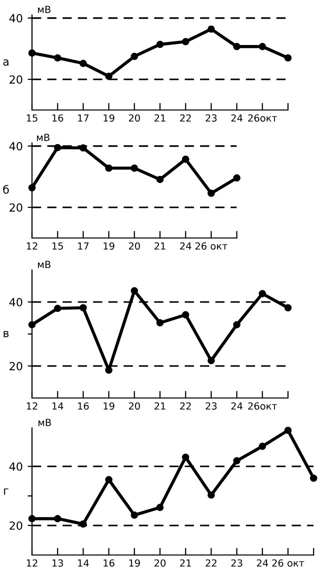 This screenshot has height=576, width=330. I want to click on text: в, so click(6, 334).